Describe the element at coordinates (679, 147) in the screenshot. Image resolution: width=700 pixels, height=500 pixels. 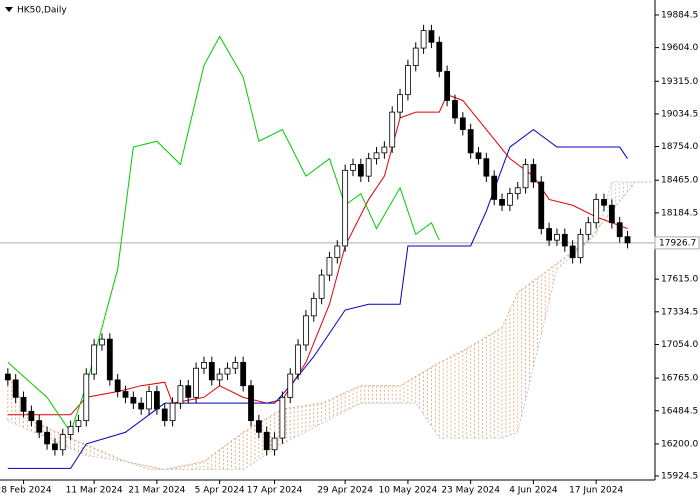
I see `y-tick-label: 18754.0` at that location.